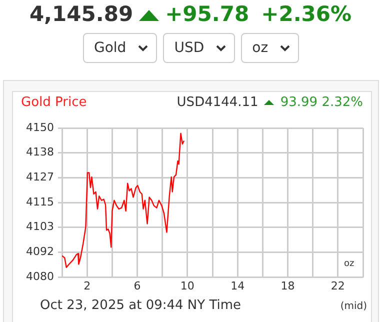 This screenshot has width=381, height=322. What do you see at coordinates (217, 102) in the screenshot?
I see `chart-subtitle: USD4144.11` at bounding box center [217, 102].